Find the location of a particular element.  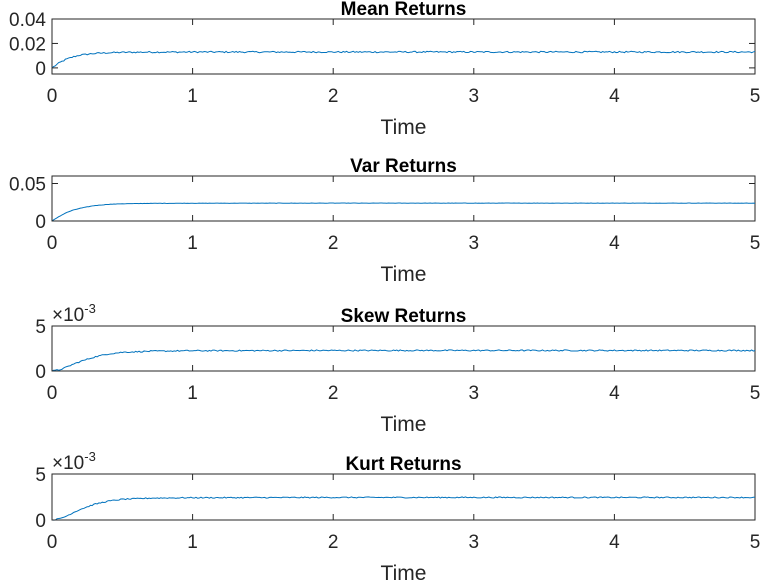

y-tick-label: 0.04 is located at coordinates (27, 20).